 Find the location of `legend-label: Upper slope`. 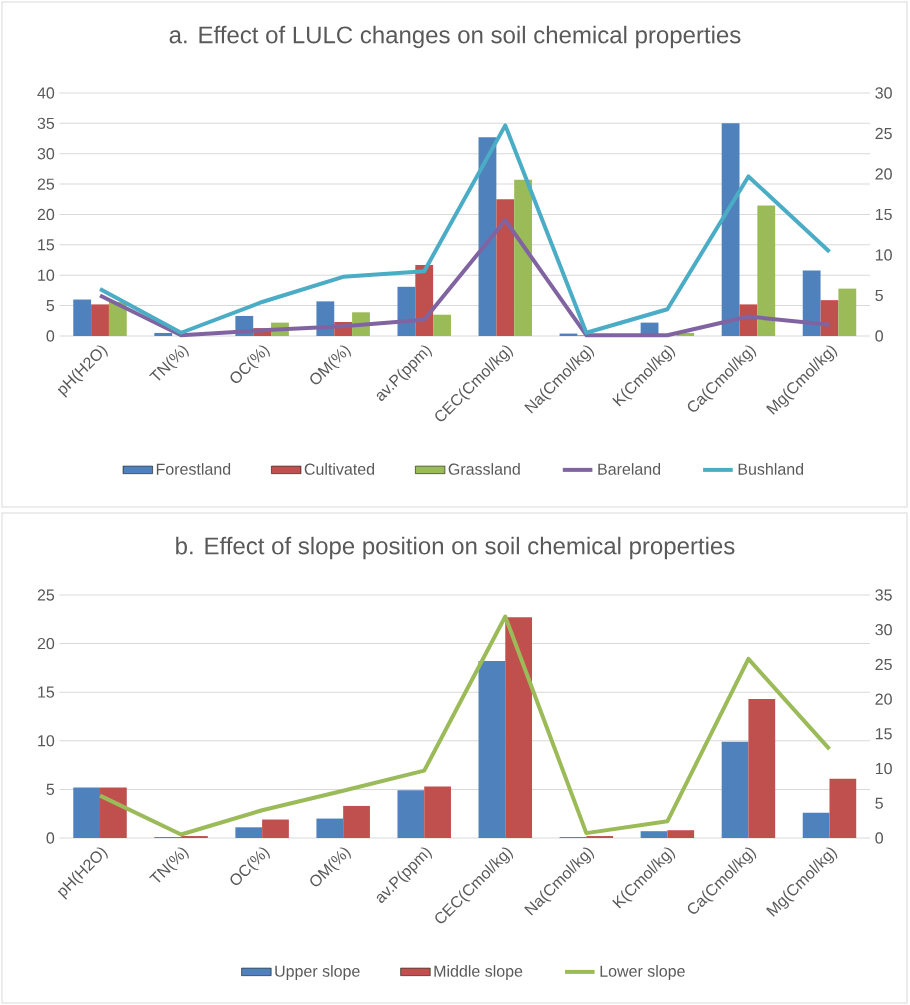

legend-label: Upper slope is located at coordinates (317, 973).